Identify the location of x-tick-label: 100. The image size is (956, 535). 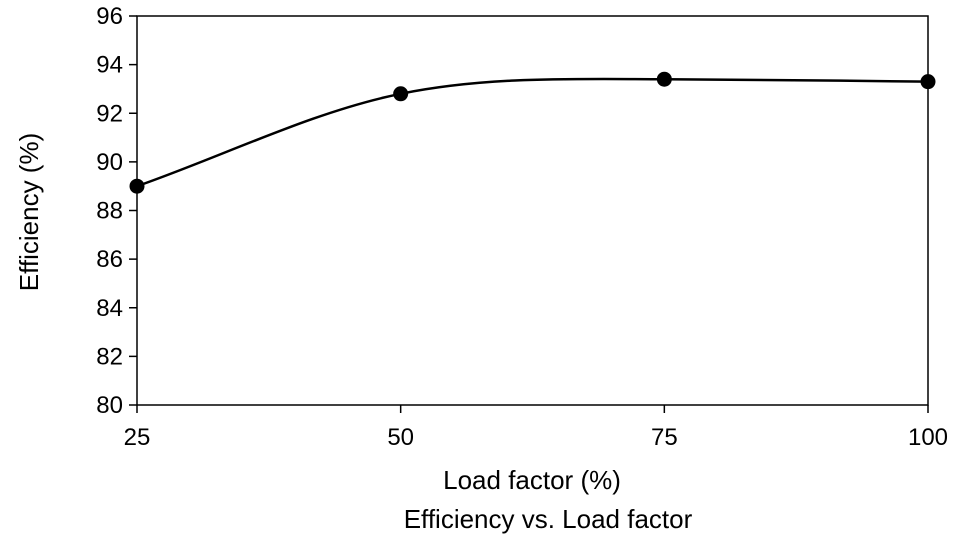
(928, 437).